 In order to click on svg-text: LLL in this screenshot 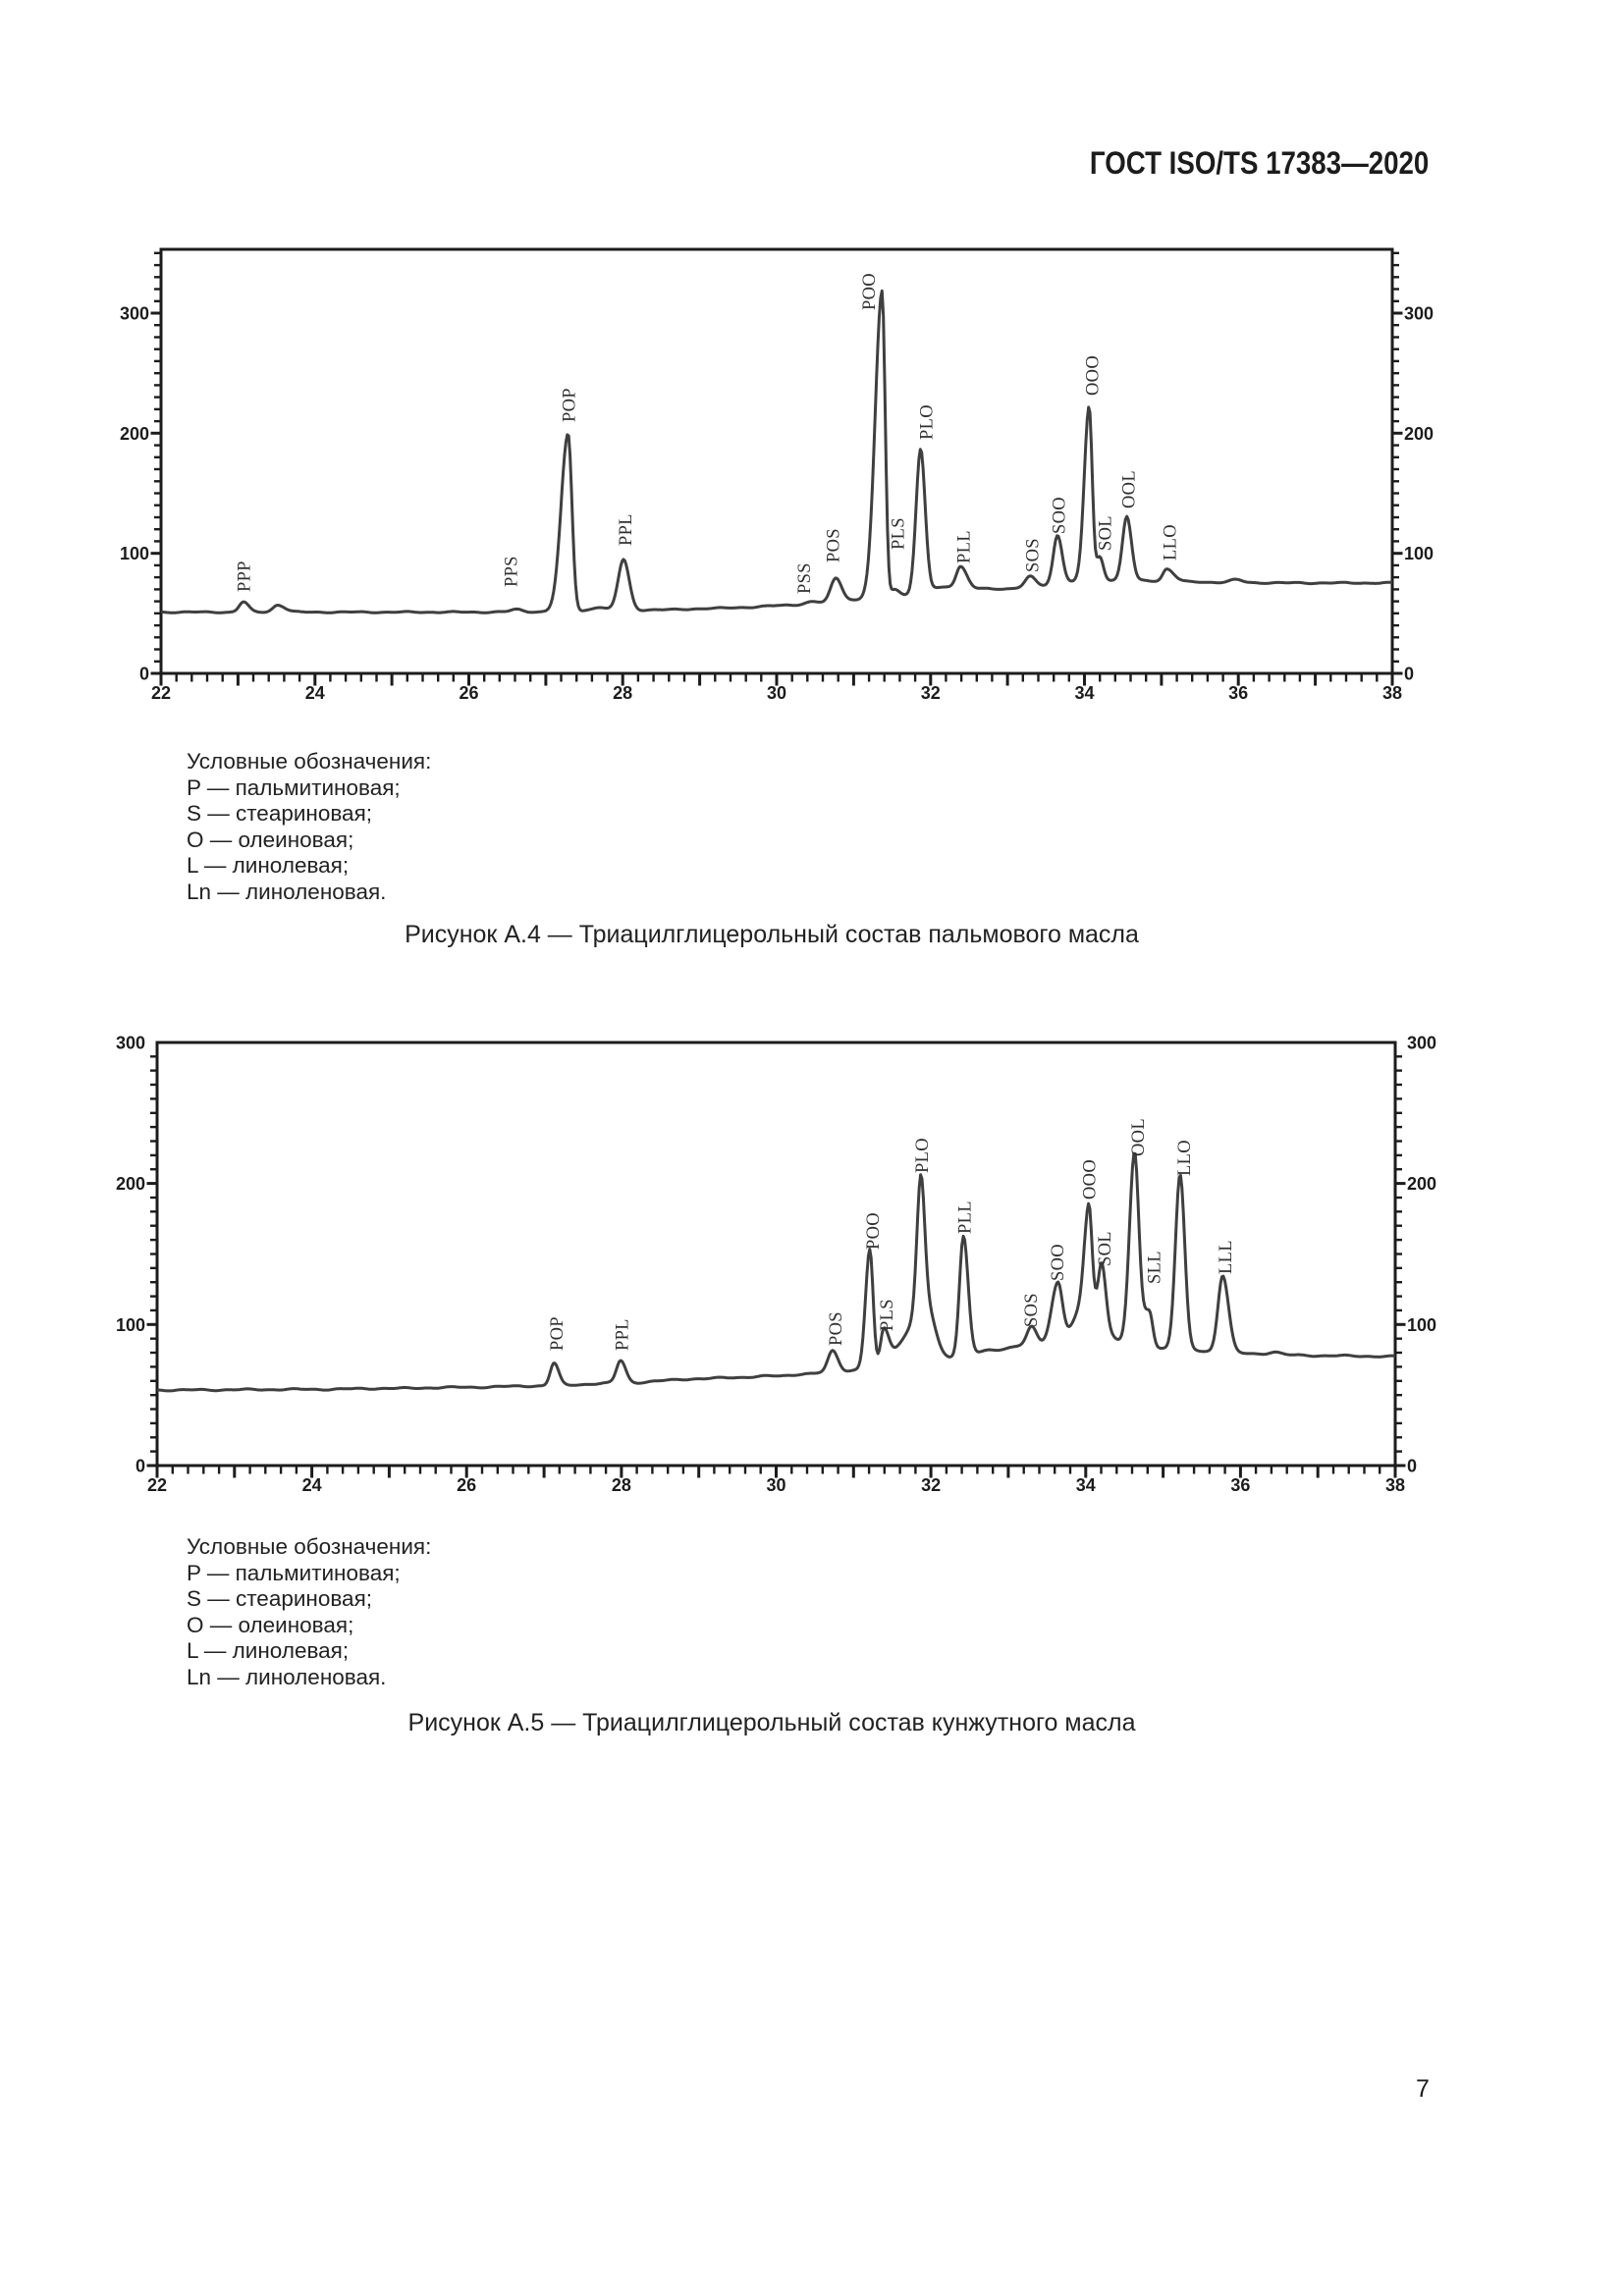, I will do `click(1226, 1257)`.